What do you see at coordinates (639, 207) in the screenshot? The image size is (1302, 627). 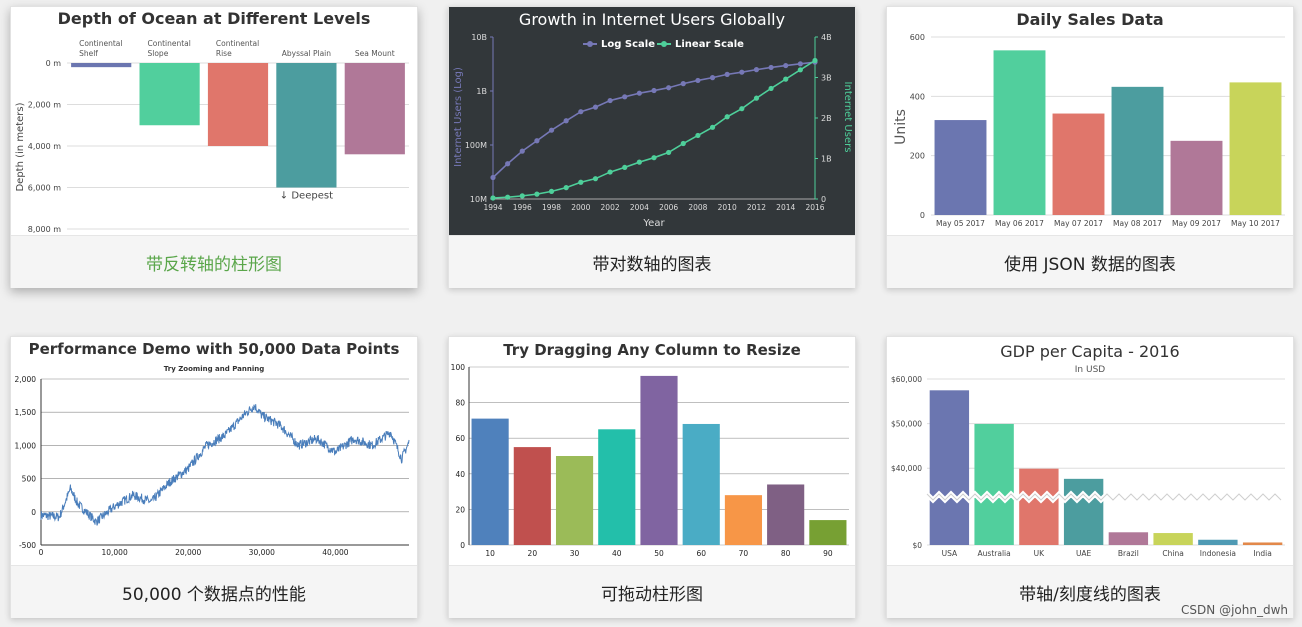 I see `x-tick-label: 2004` at bounding box center [639, 207].